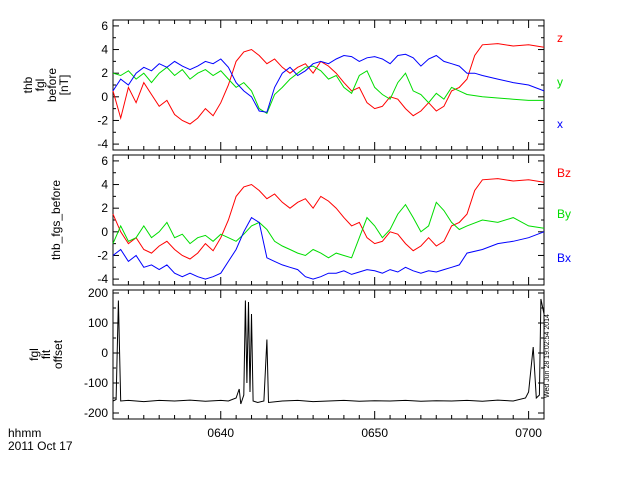 The image size is (640, 480). I want to click on legend-entry-Bz: Bz, so click(564, 173).